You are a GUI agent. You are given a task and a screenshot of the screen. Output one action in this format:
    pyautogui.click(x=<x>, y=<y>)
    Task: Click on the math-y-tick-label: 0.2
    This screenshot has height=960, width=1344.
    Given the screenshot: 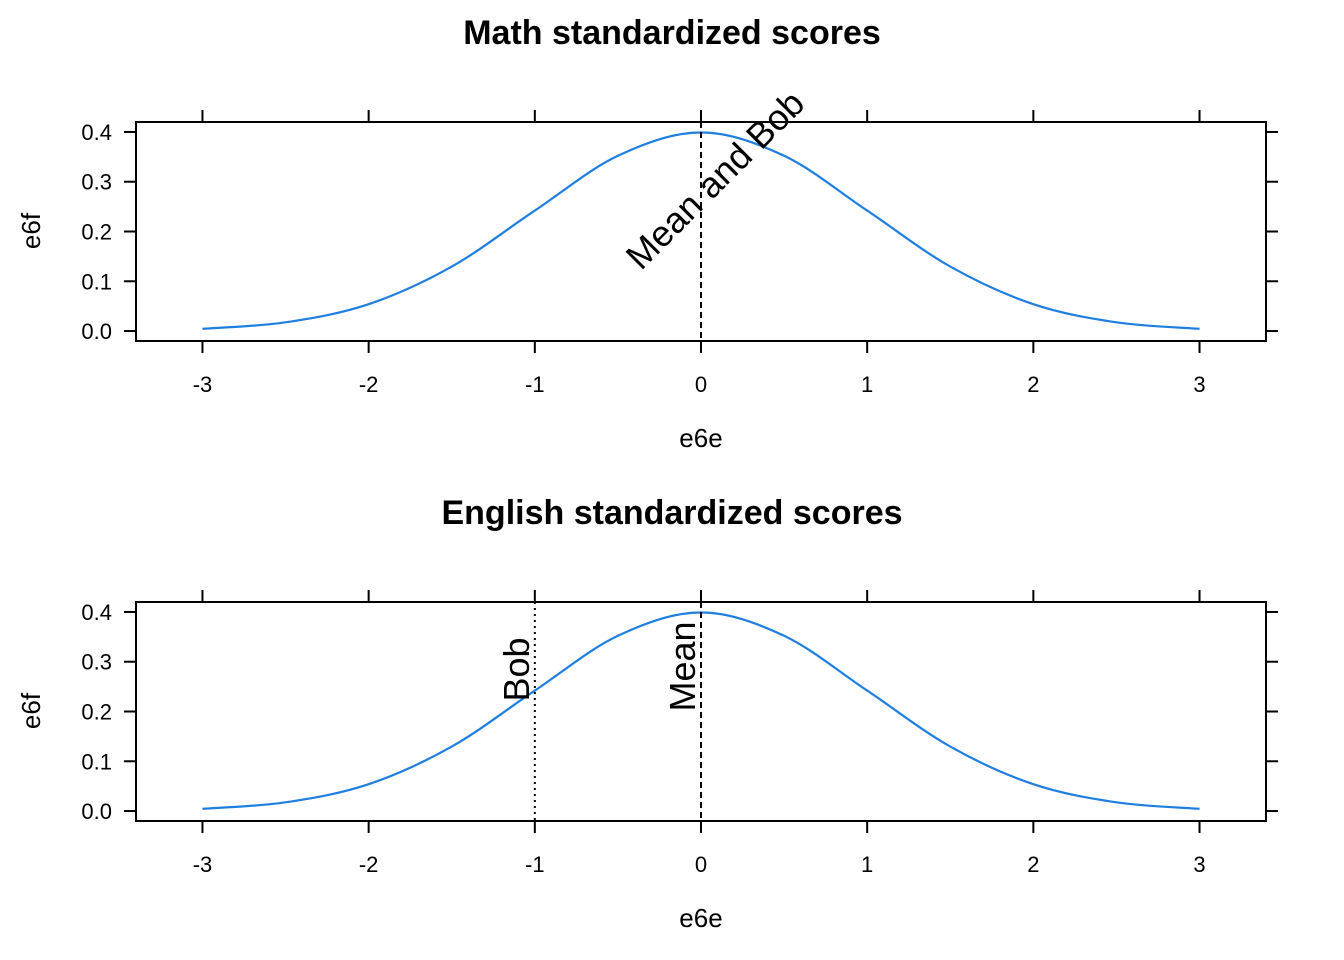 What is the action you would take?
    pyautogui.click(x=96, y=232)
    